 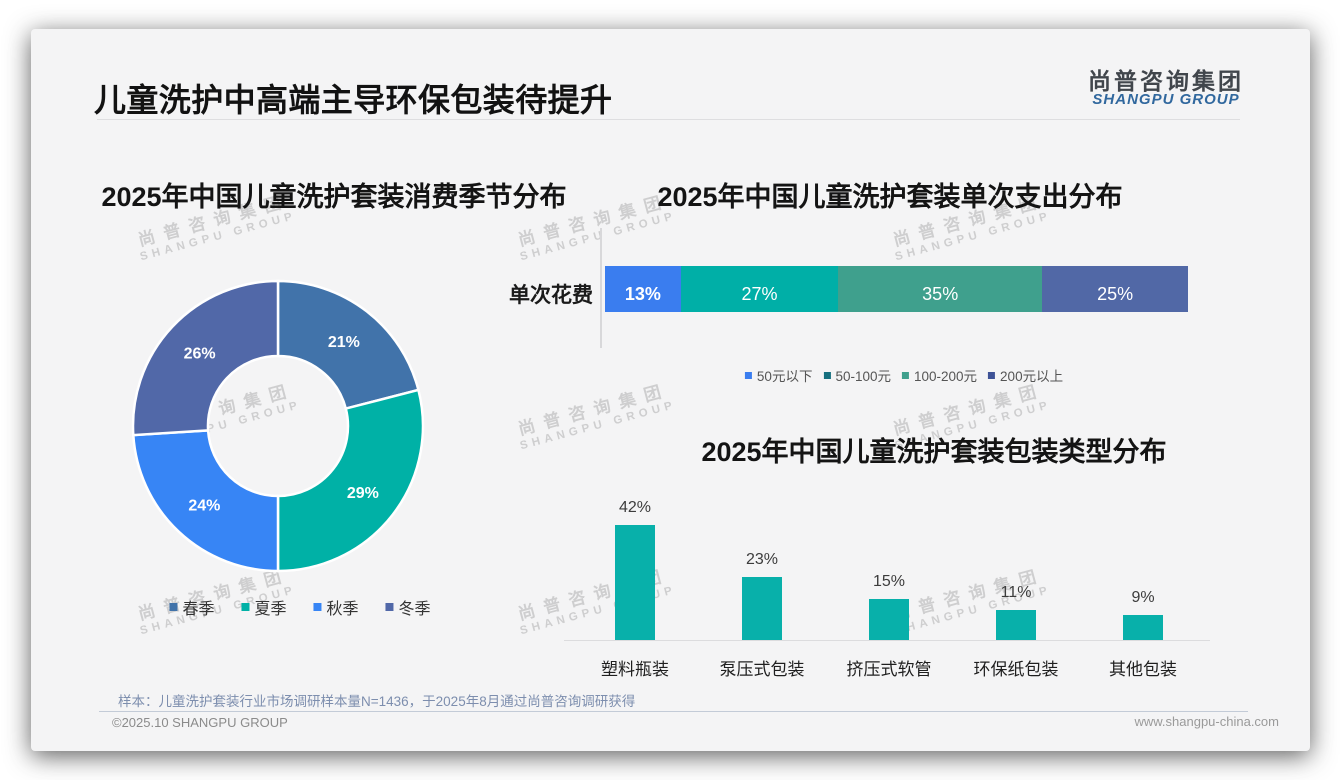 I want to click on svg-text: 21%, so click(x=343, y=342).